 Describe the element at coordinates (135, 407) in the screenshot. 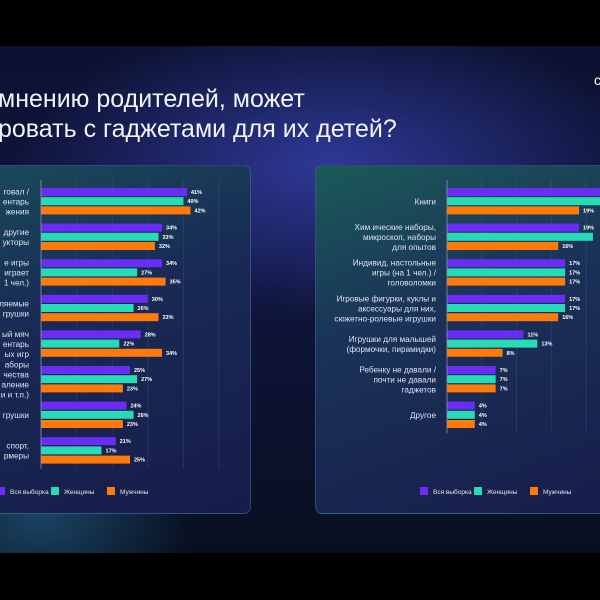

I see `value-label: 24%` at that location.